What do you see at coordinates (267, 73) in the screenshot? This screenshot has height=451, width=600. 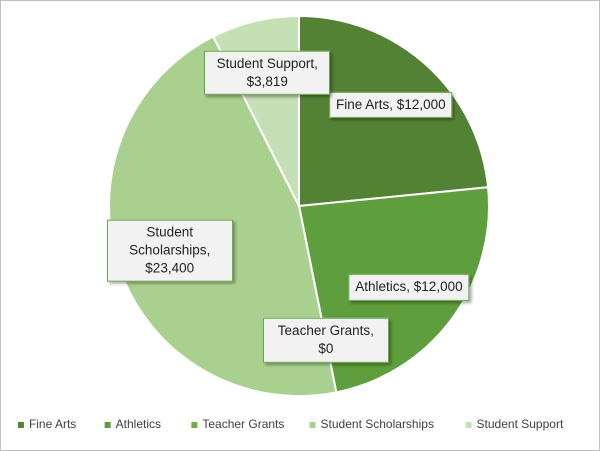 I see `data-label: Student Support, $3,819` at bounding box center [267, 73].